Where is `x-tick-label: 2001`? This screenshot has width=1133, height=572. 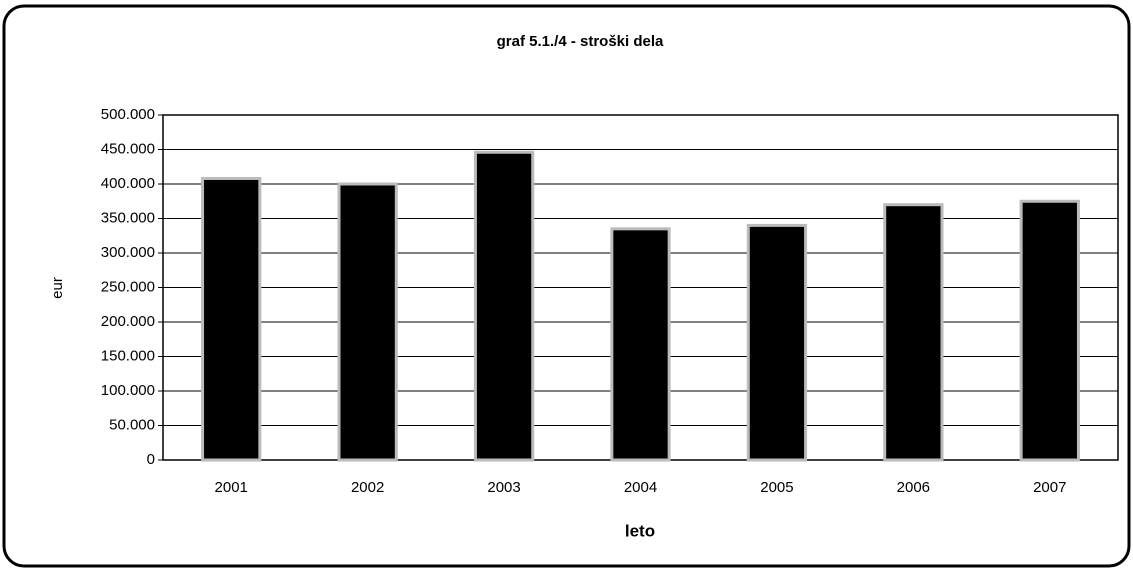 x-tick-label: 2001 is located at coordinates (231, 487).